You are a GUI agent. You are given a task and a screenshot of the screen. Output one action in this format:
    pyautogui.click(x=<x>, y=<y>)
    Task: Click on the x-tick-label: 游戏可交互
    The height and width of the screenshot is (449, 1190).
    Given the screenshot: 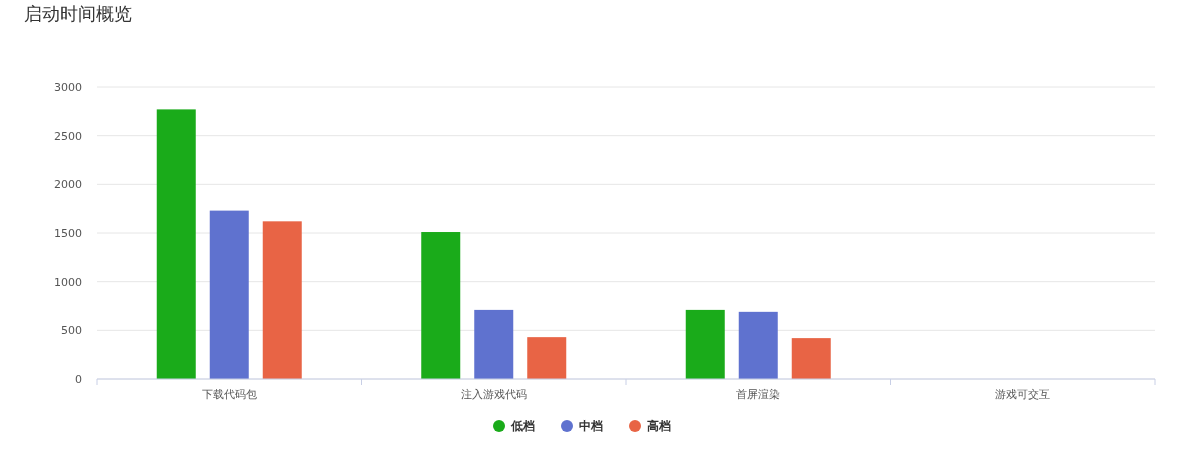 What is the action you would take?
    pyautogui.click(x=1023, y=394)
    